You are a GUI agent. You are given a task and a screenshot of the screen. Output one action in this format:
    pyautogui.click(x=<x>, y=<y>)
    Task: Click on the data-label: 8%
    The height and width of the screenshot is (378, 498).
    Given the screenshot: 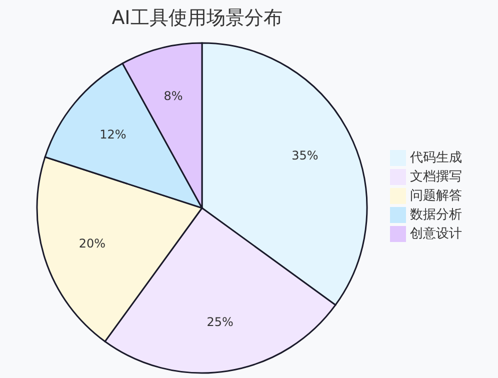 What is the action you would take?
    pyautogui.click(x=173, y=96)
    